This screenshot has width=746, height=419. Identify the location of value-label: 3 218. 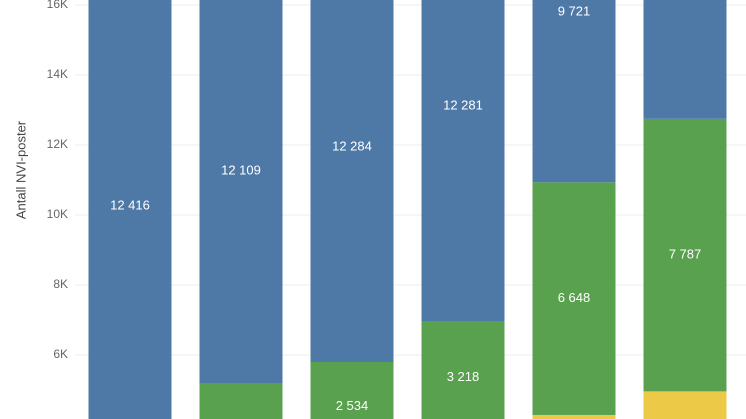
(463, 376).